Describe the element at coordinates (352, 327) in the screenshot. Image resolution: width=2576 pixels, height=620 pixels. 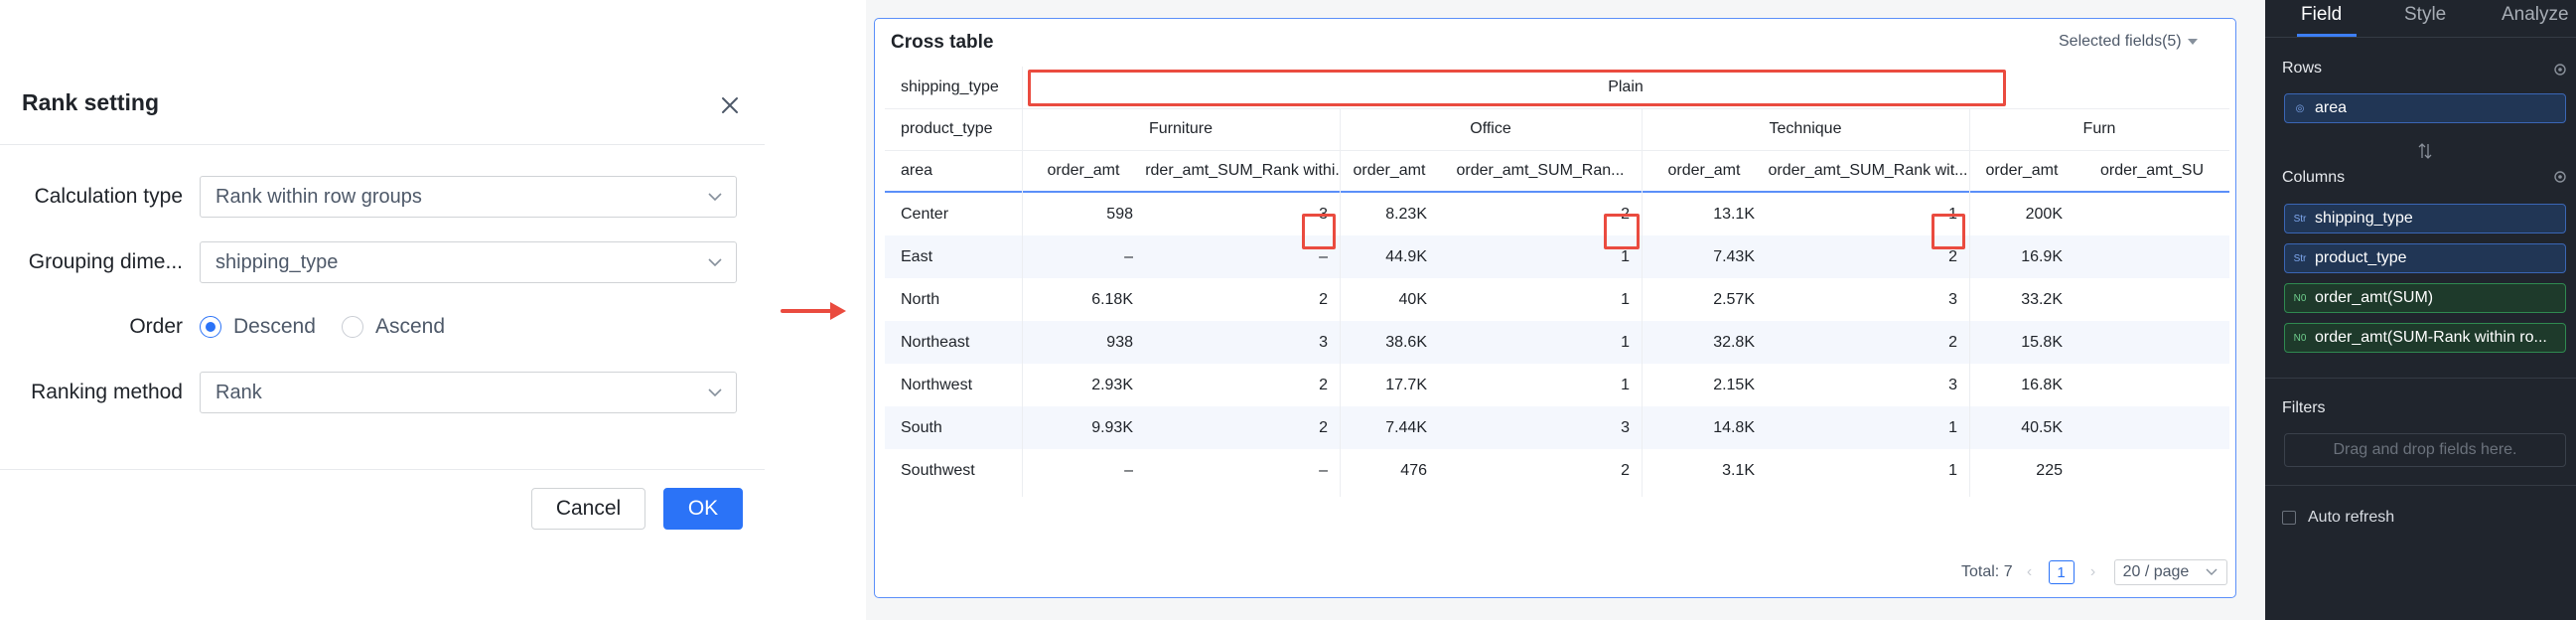
I see `radio-unselected-icon` at that location.